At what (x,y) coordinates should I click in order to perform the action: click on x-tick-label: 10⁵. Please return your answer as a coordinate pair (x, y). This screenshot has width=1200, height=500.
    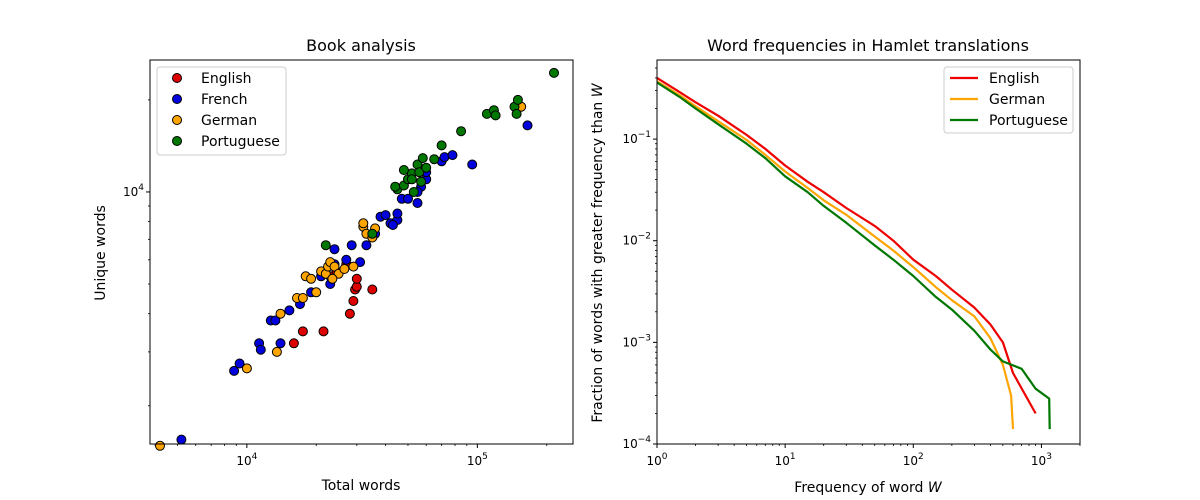
    Looking at the image, I should click on (477, 460).